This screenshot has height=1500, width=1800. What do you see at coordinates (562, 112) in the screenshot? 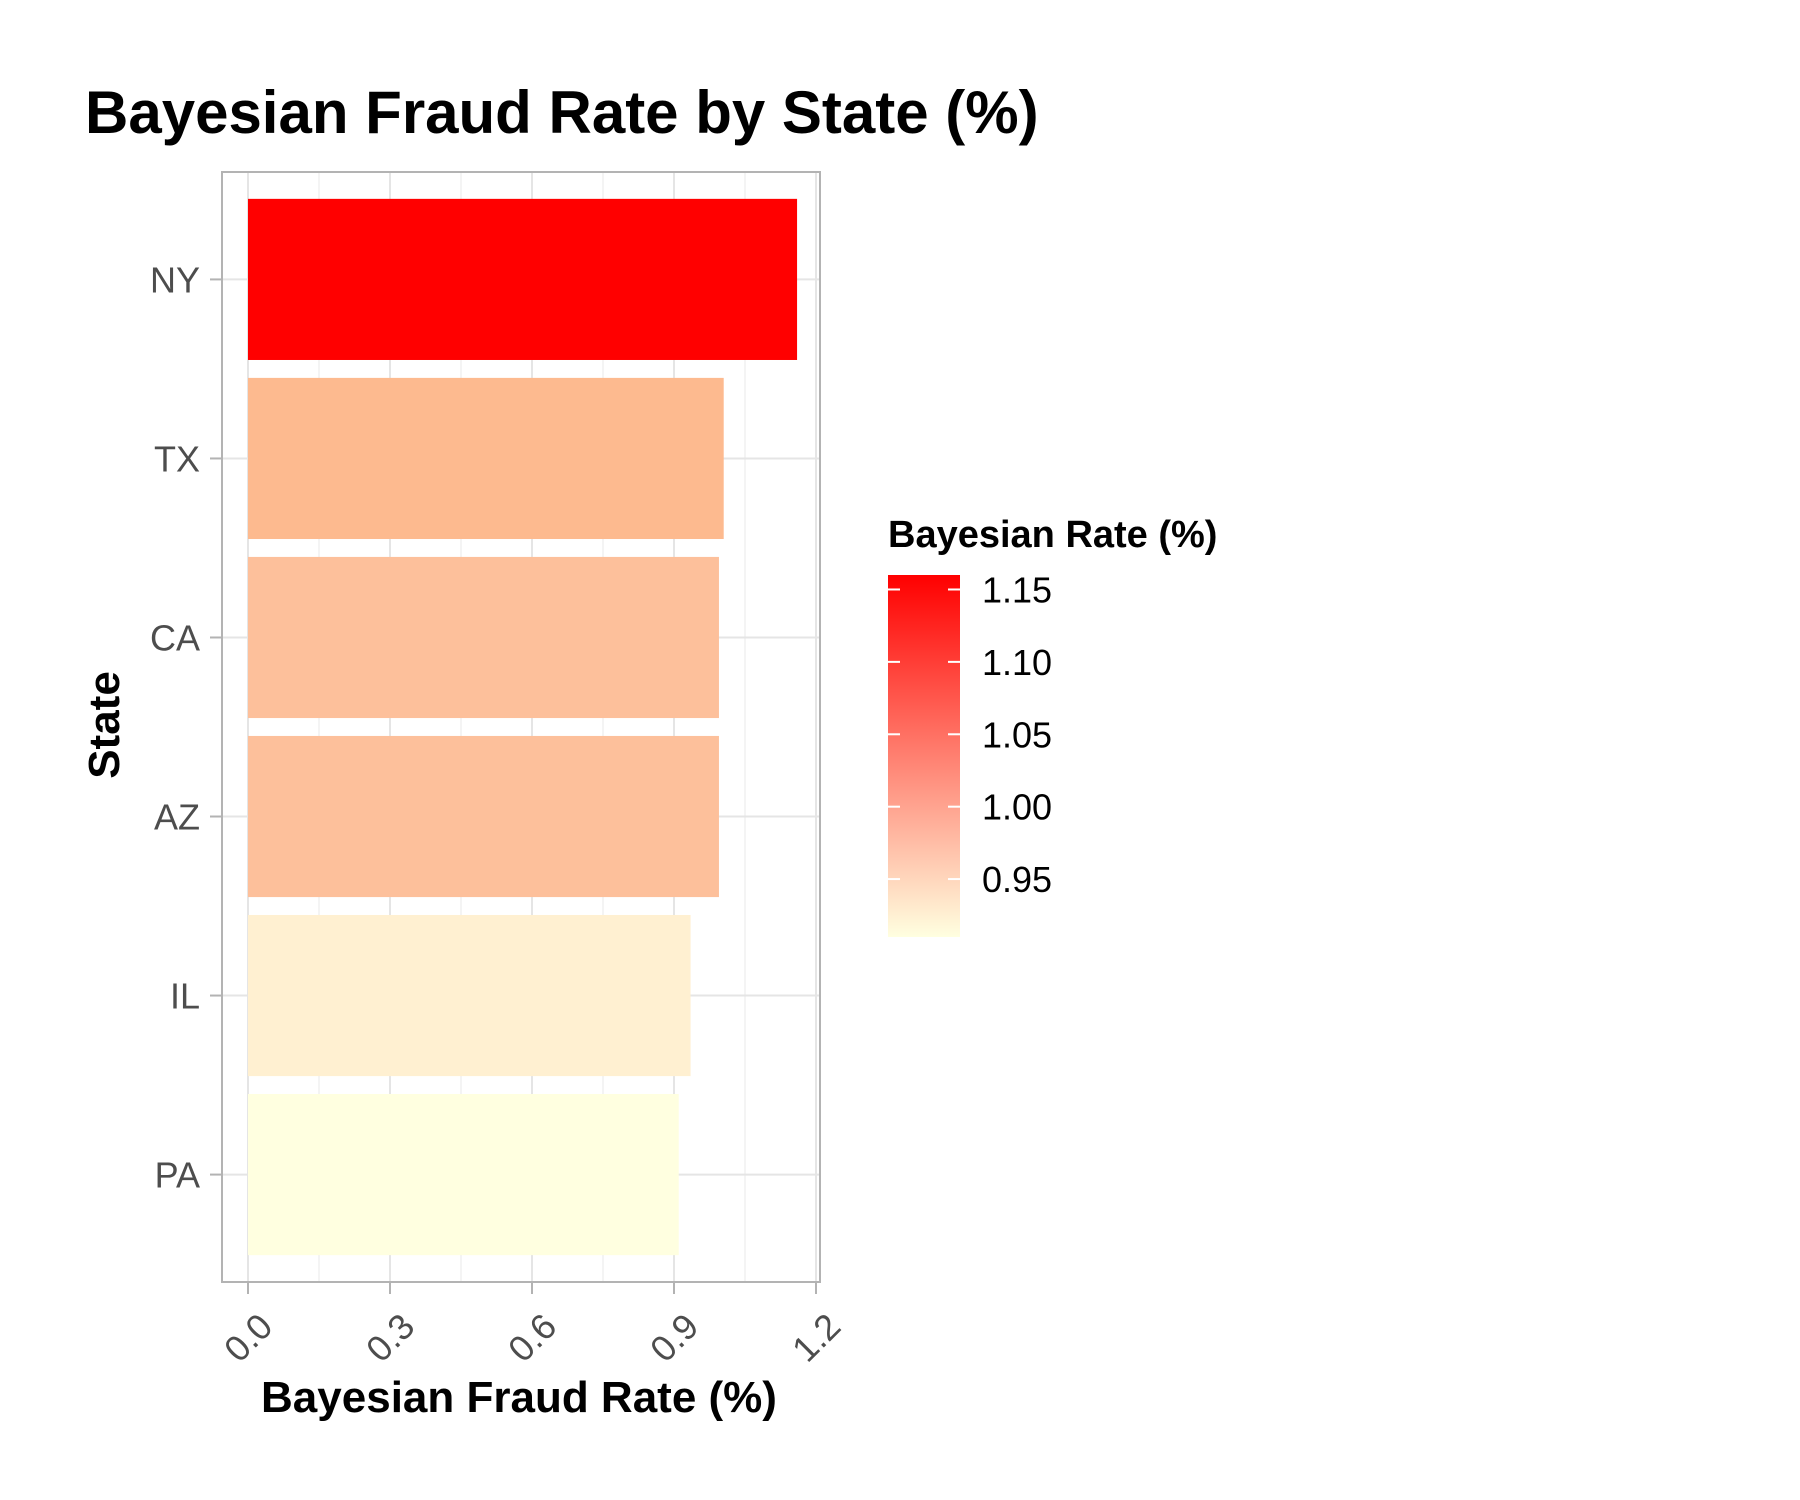
I see `chart-title: Bayesian Fraud Rate by State (%)` at bounding box center [562, 112].